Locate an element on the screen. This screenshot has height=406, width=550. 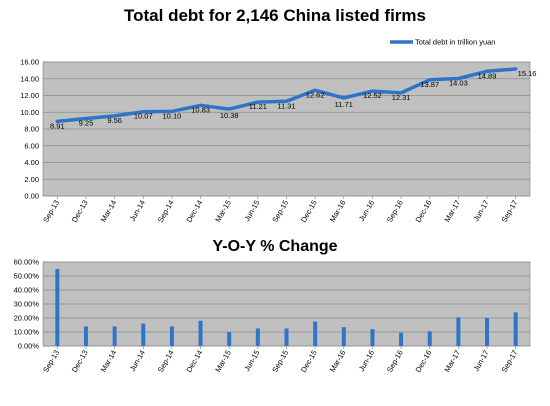
data-label: 11.21 is located at coordinates (258, 106).